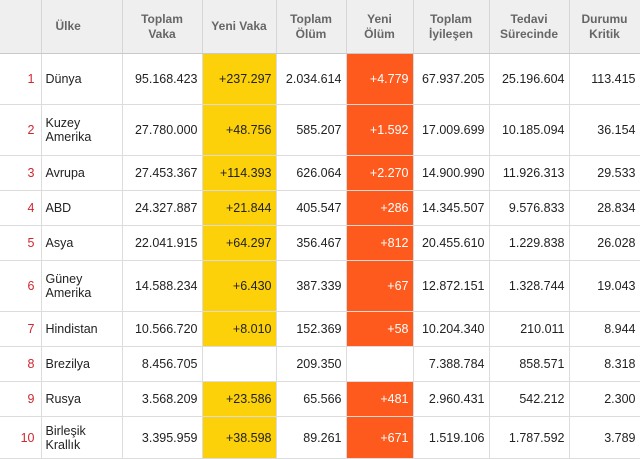 The height and width of the screenshot is (459, 640). What do you see at coordinates (380, 208) in the screenshot?
I see `new-deaths-cell: +286` at bounding box center [380, 208].